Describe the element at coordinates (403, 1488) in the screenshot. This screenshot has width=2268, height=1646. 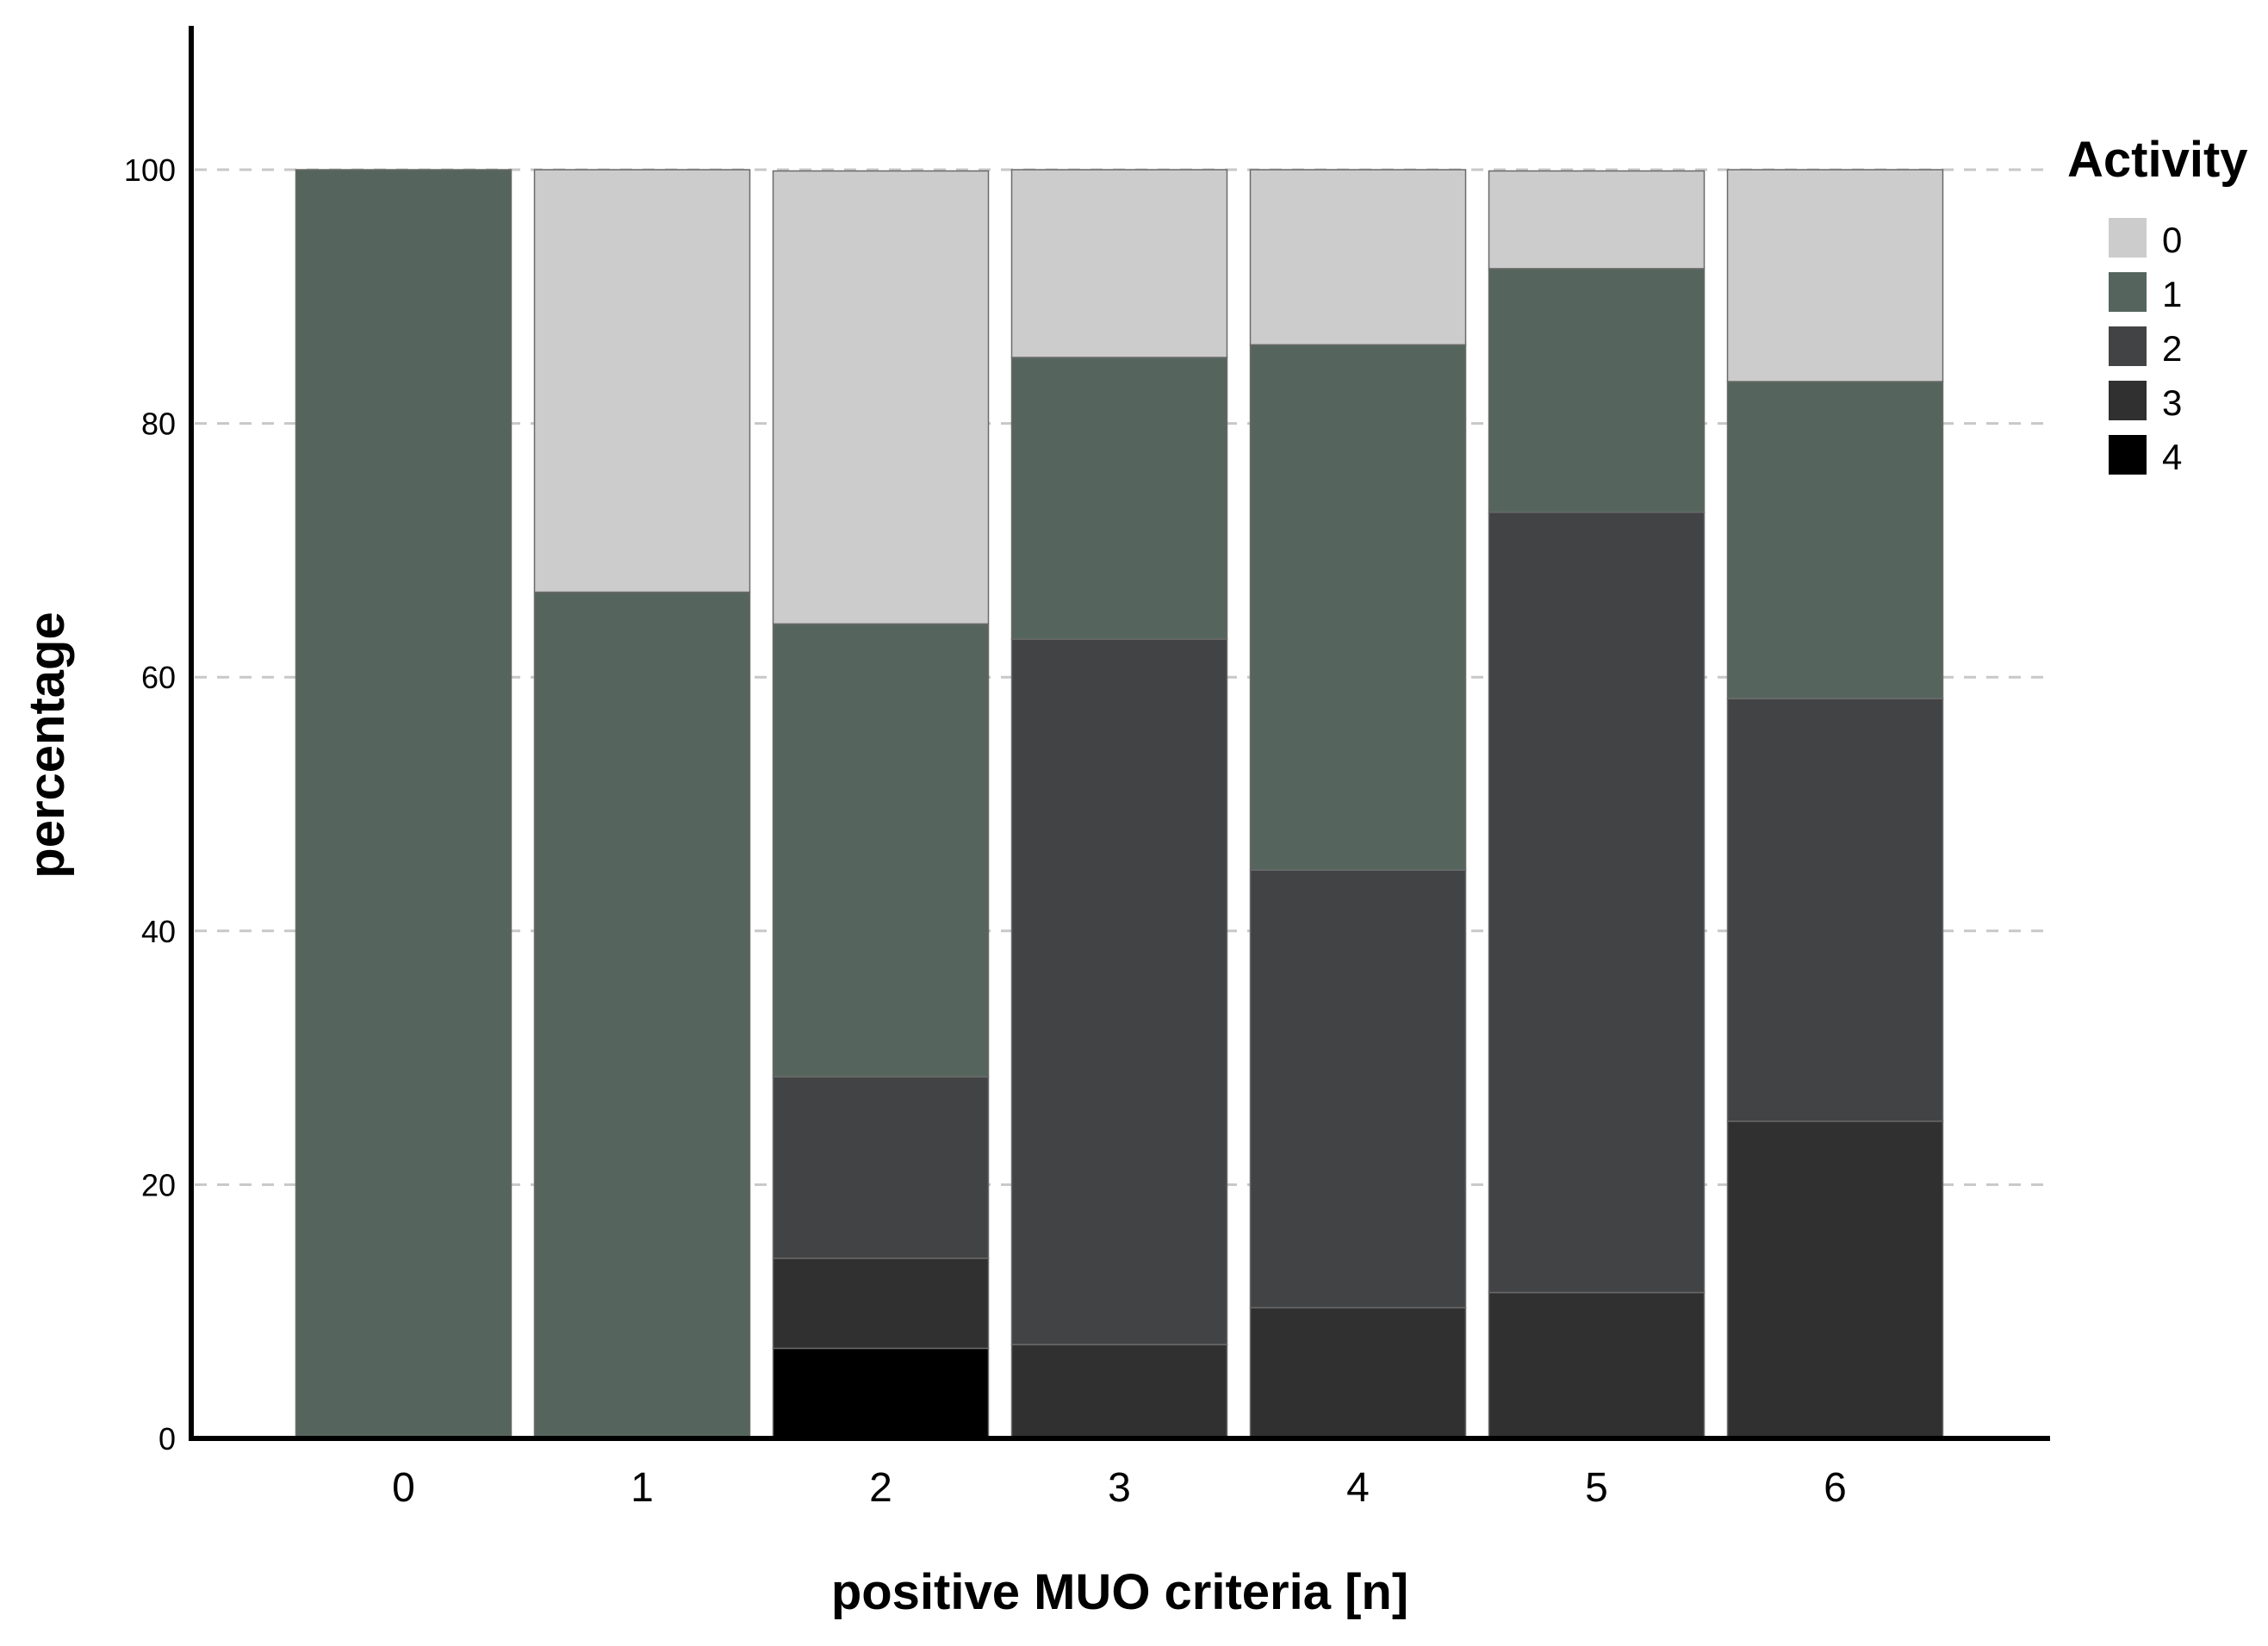
I see `x-tick-label: 0` at that location.